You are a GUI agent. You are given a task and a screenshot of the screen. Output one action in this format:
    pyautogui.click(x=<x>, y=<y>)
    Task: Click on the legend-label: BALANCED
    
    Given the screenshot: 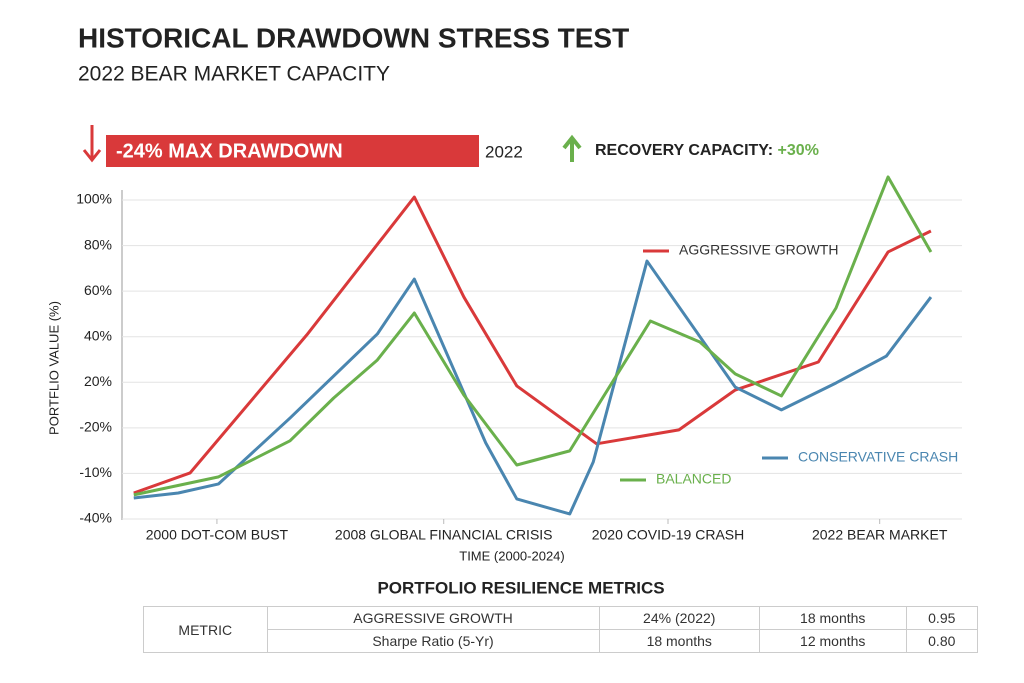 What is the action you would take?
    pyautogui.click(x=693, y=479)
    